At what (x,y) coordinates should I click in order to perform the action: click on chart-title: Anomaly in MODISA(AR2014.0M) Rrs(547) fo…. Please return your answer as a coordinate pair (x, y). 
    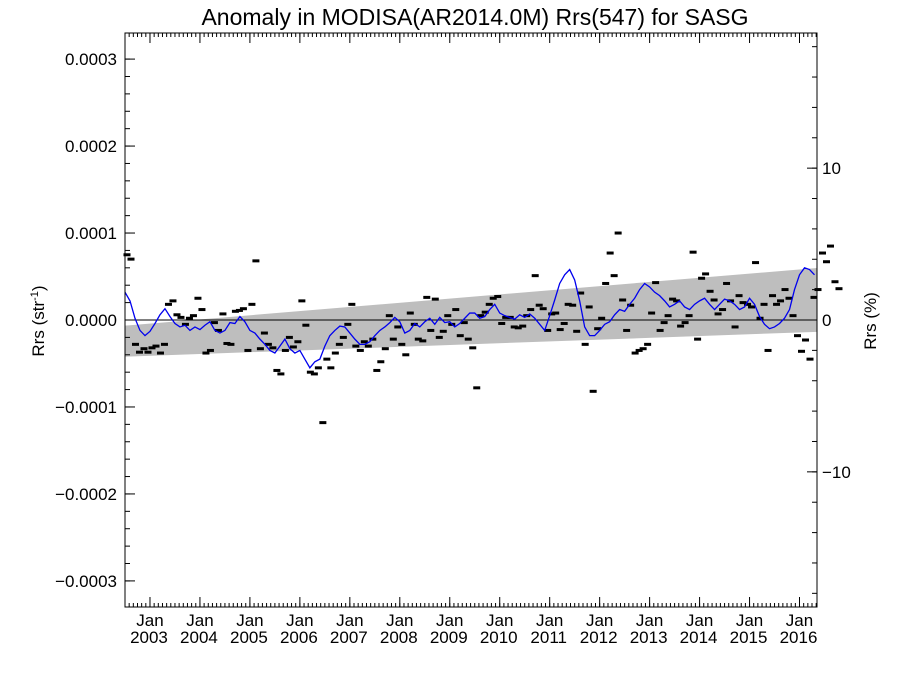
    Looking at the image, I should click on (474, 17).